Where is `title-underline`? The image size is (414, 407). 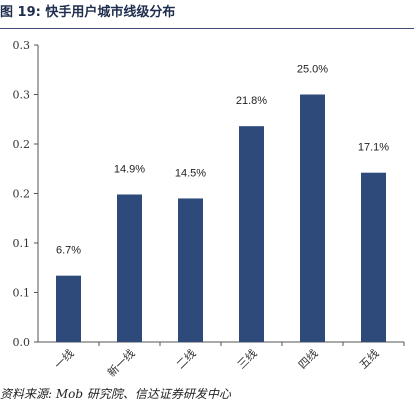 title-underline is located at coordinates (207, 28).